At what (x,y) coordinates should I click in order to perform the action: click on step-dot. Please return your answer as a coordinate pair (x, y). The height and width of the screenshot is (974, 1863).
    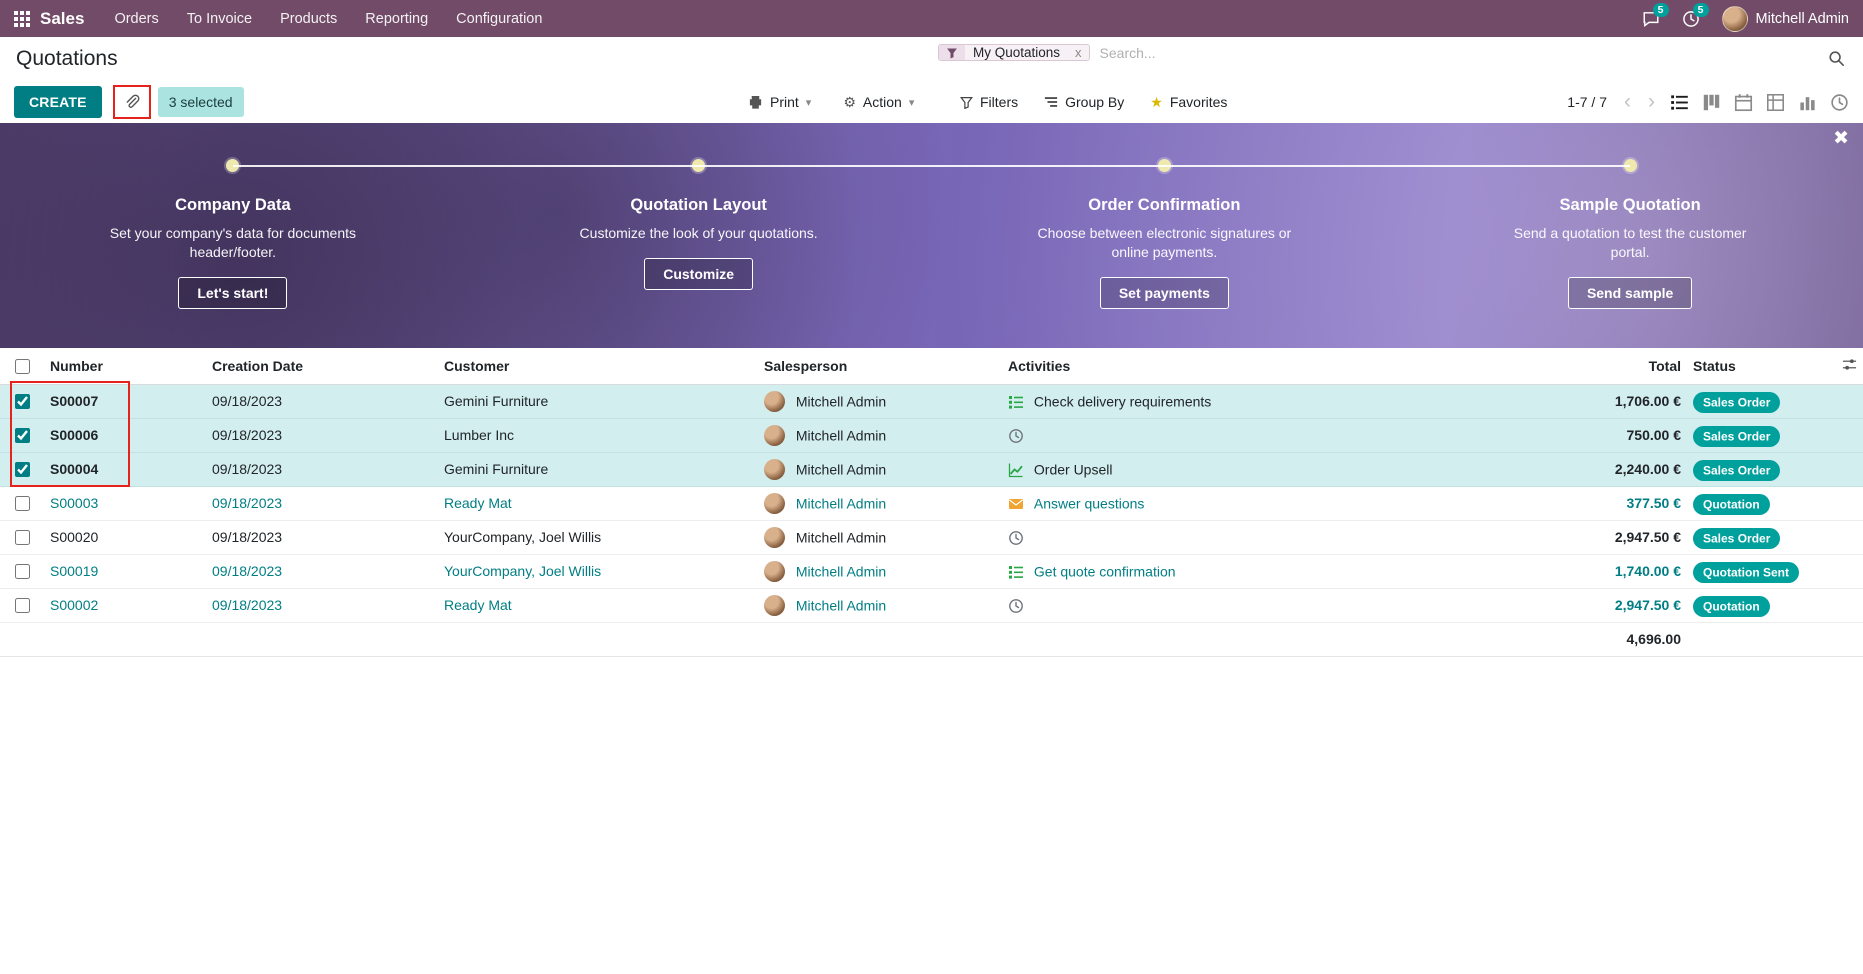
    Looking at the image, I should click on (1630, 165).